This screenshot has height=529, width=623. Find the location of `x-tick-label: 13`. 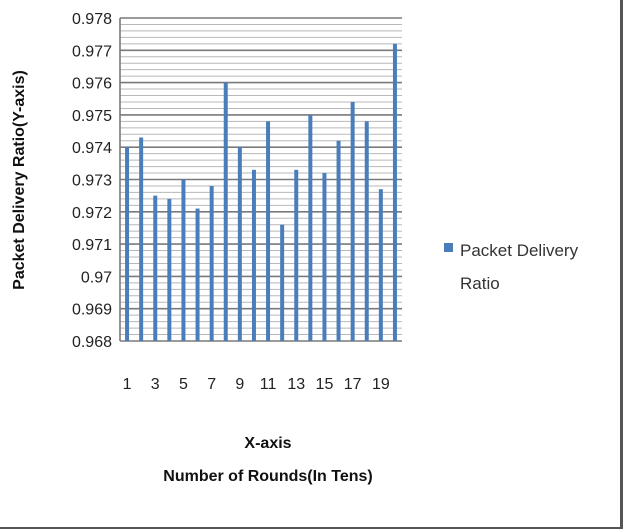

x-tick-label: 13 is located at coordinates (296, 384).